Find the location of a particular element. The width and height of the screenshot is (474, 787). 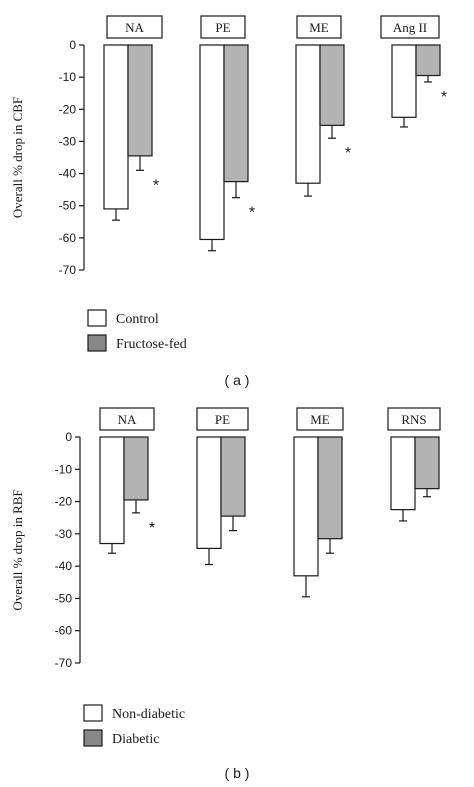

legend-label: Non-diabetic is located at coordinates (148, 714).